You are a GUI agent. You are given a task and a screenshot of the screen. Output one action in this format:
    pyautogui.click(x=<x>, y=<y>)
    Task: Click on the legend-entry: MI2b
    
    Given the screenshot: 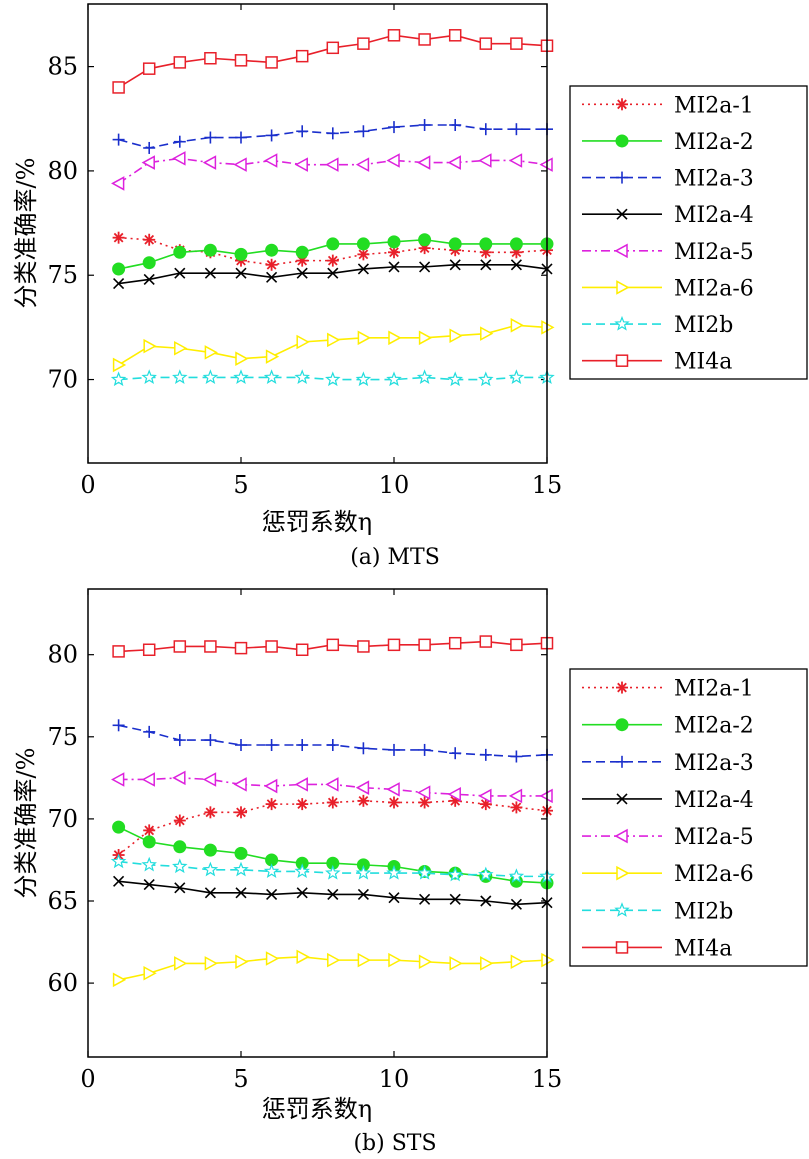 What is the action you would take?
    pyautogui.click(x=657, y=325)
    